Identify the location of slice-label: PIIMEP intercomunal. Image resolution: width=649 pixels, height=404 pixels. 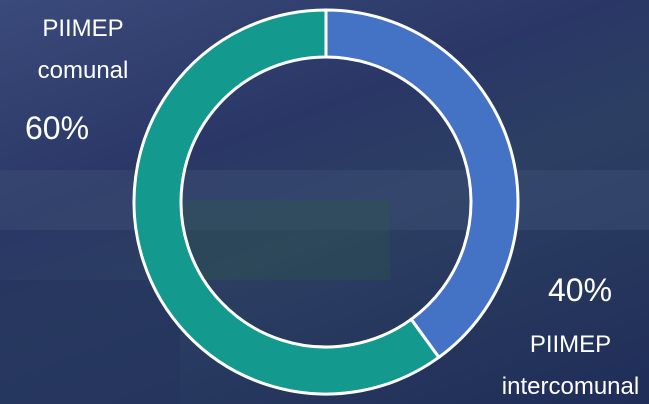
(570, 365).